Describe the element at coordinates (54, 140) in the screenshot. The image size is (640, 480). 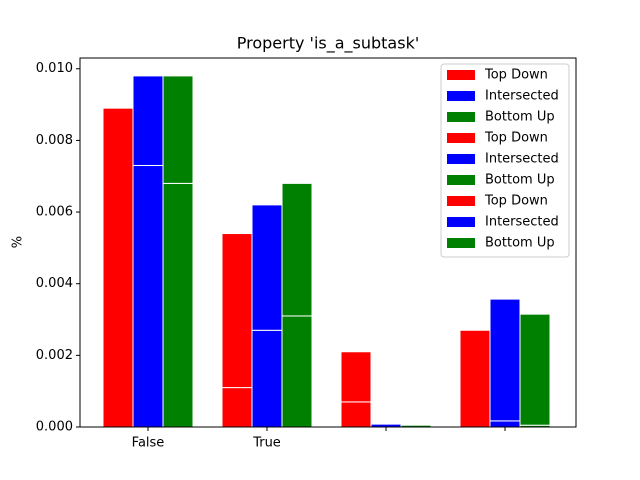
I see `y-tick-label: 0.008` at that location.